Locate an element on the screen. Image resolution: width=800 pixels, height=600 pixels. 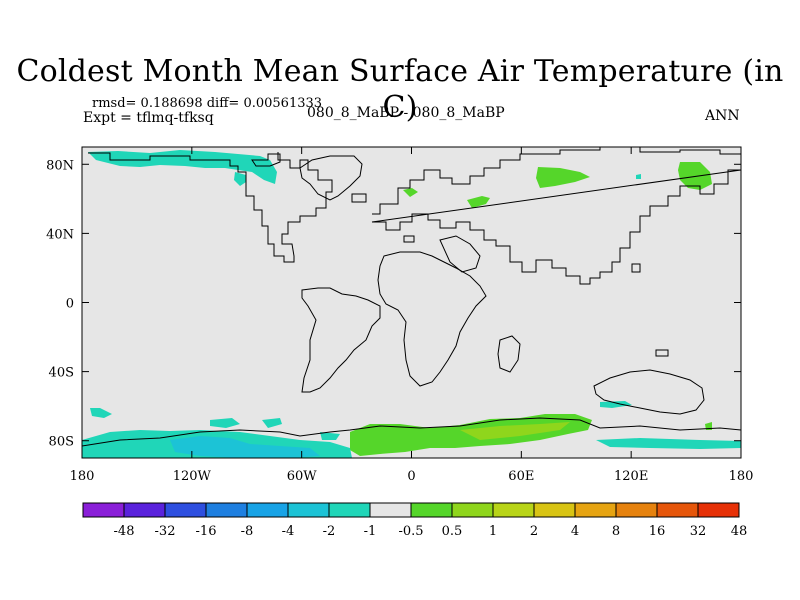
y-tick-label: 80S is located at coordinates (61, 442).